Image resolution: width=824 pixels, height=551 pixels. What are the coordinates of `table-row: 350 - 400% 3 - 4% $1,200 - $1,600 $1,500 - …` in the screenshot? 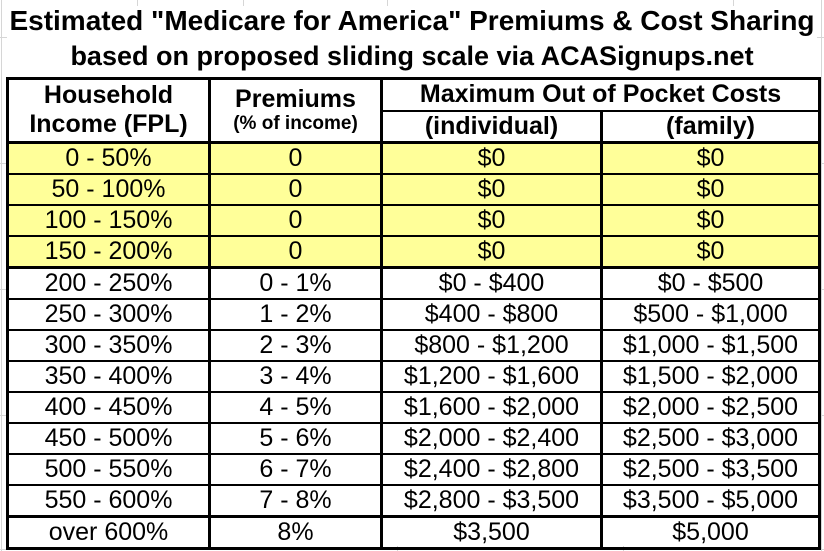 It's located at (414, 376).